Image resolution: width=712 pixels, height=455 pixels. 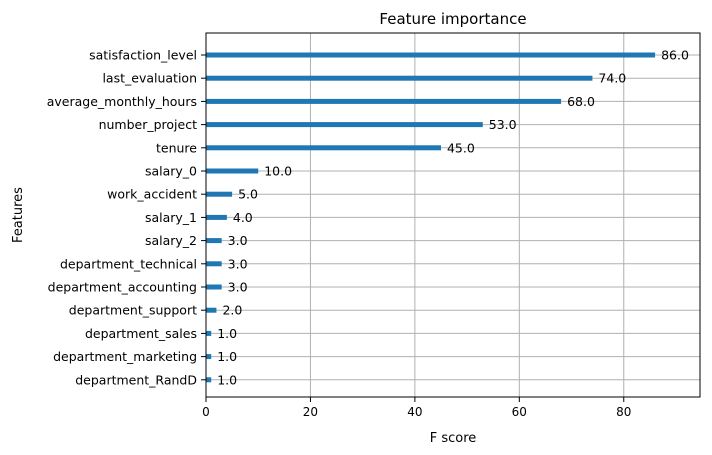 What do you see at coordinates (461, 147) in the screenshot?
I see `value-label: 45.0` at bounding box center [461, 147].